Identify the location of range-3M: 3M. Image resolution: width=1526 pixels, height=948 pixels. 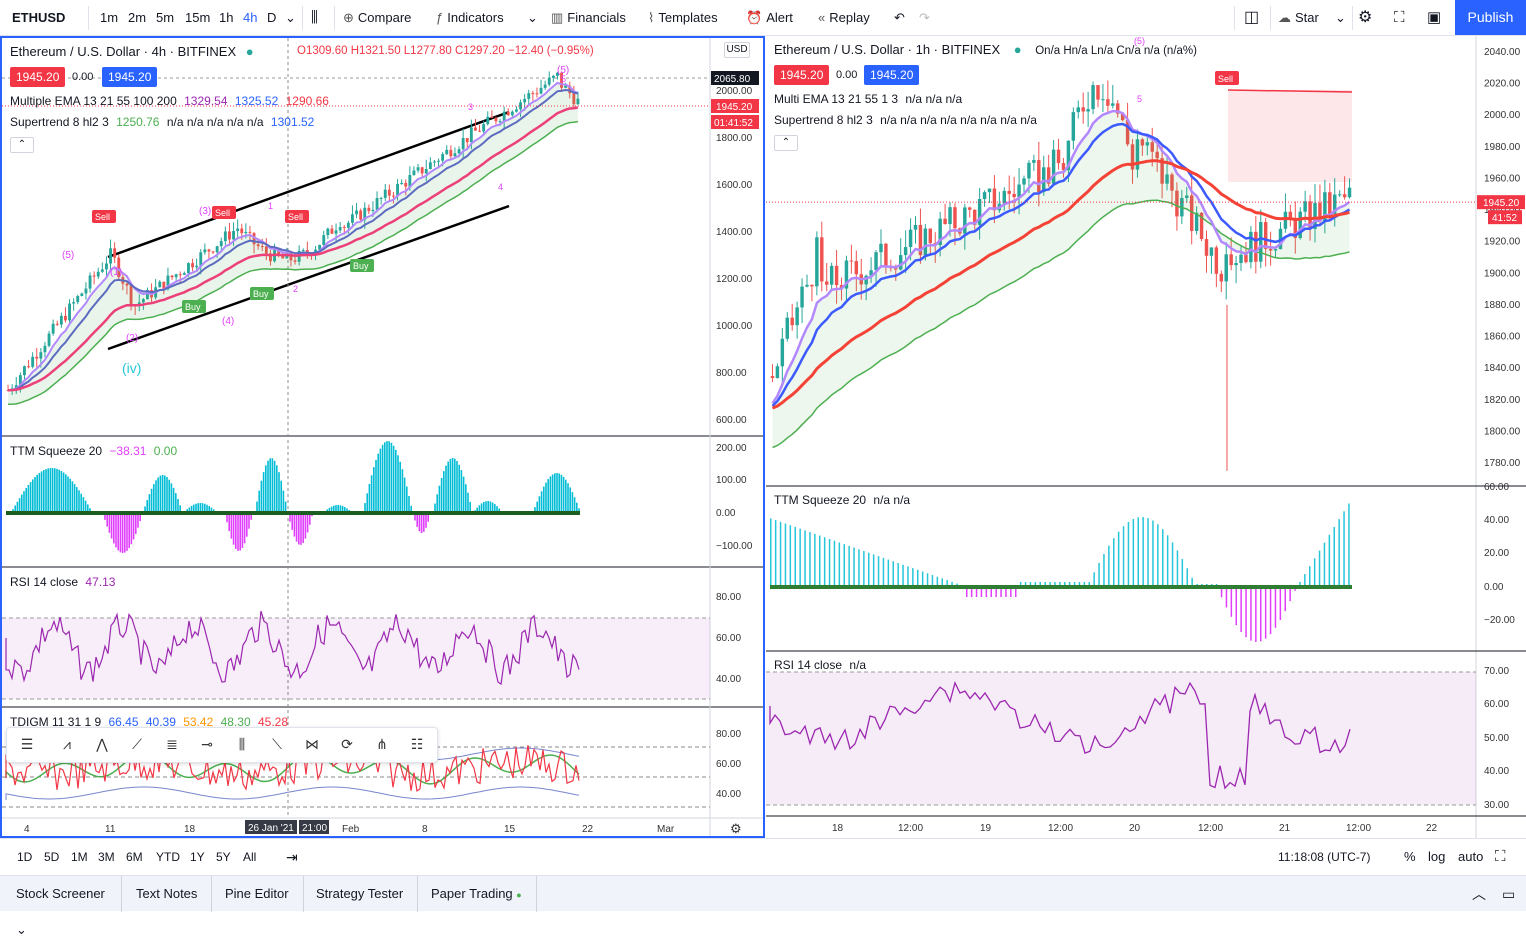
(106, 857).